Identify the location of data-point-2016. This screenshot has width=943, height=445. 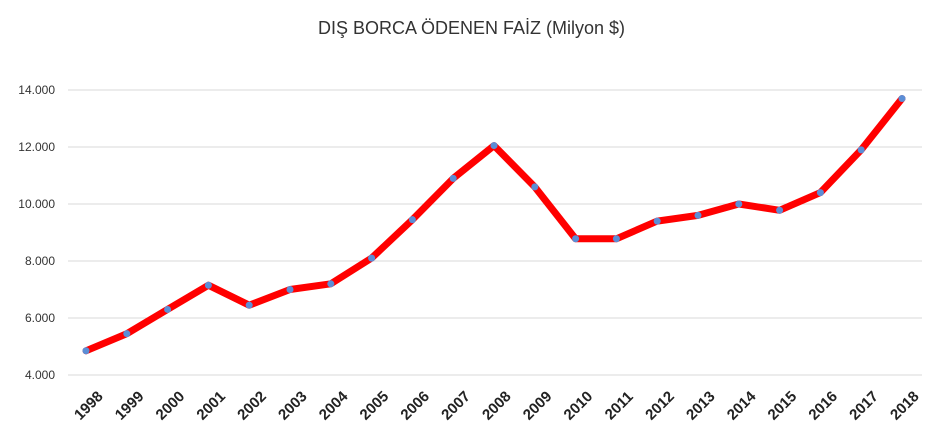
(820, 193).